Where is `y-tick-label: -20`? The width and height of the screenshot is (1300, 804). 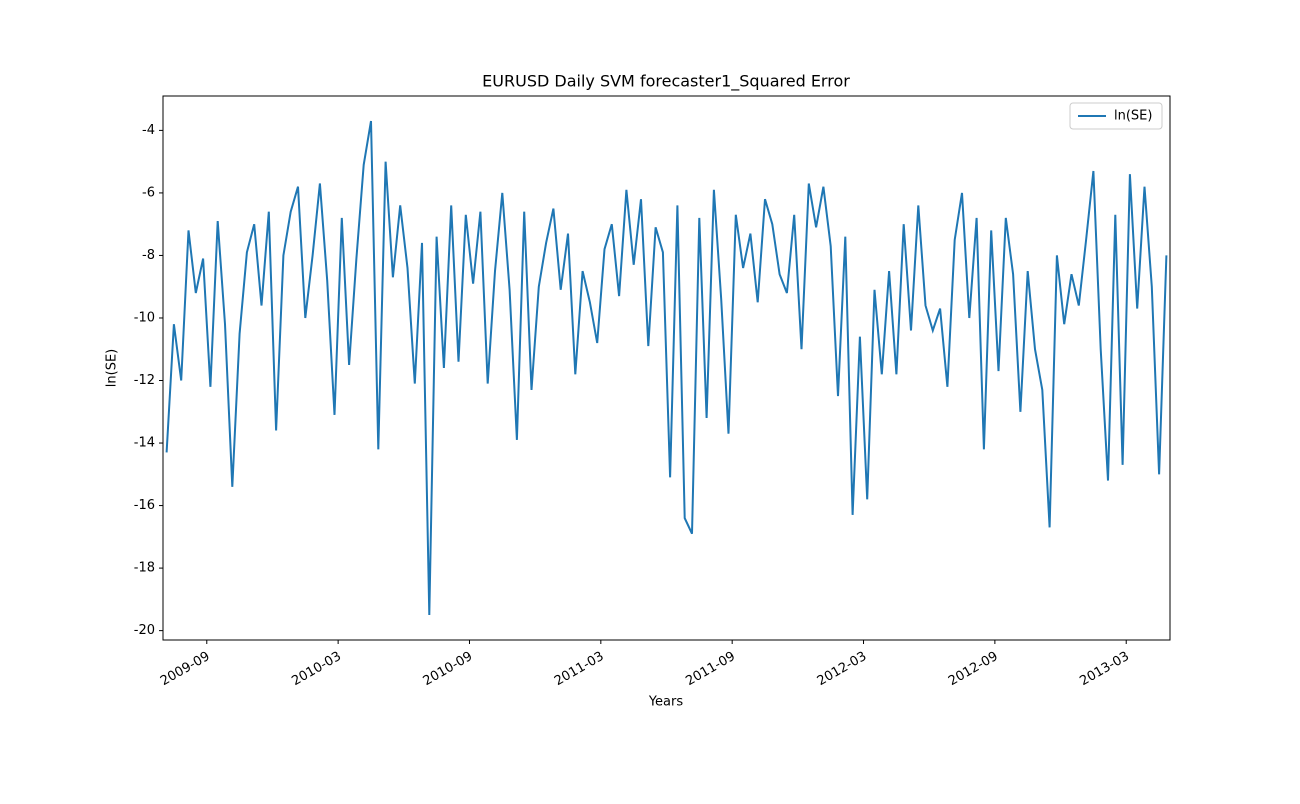 y-tick-label: -20 is located at coordinates (144, 630).